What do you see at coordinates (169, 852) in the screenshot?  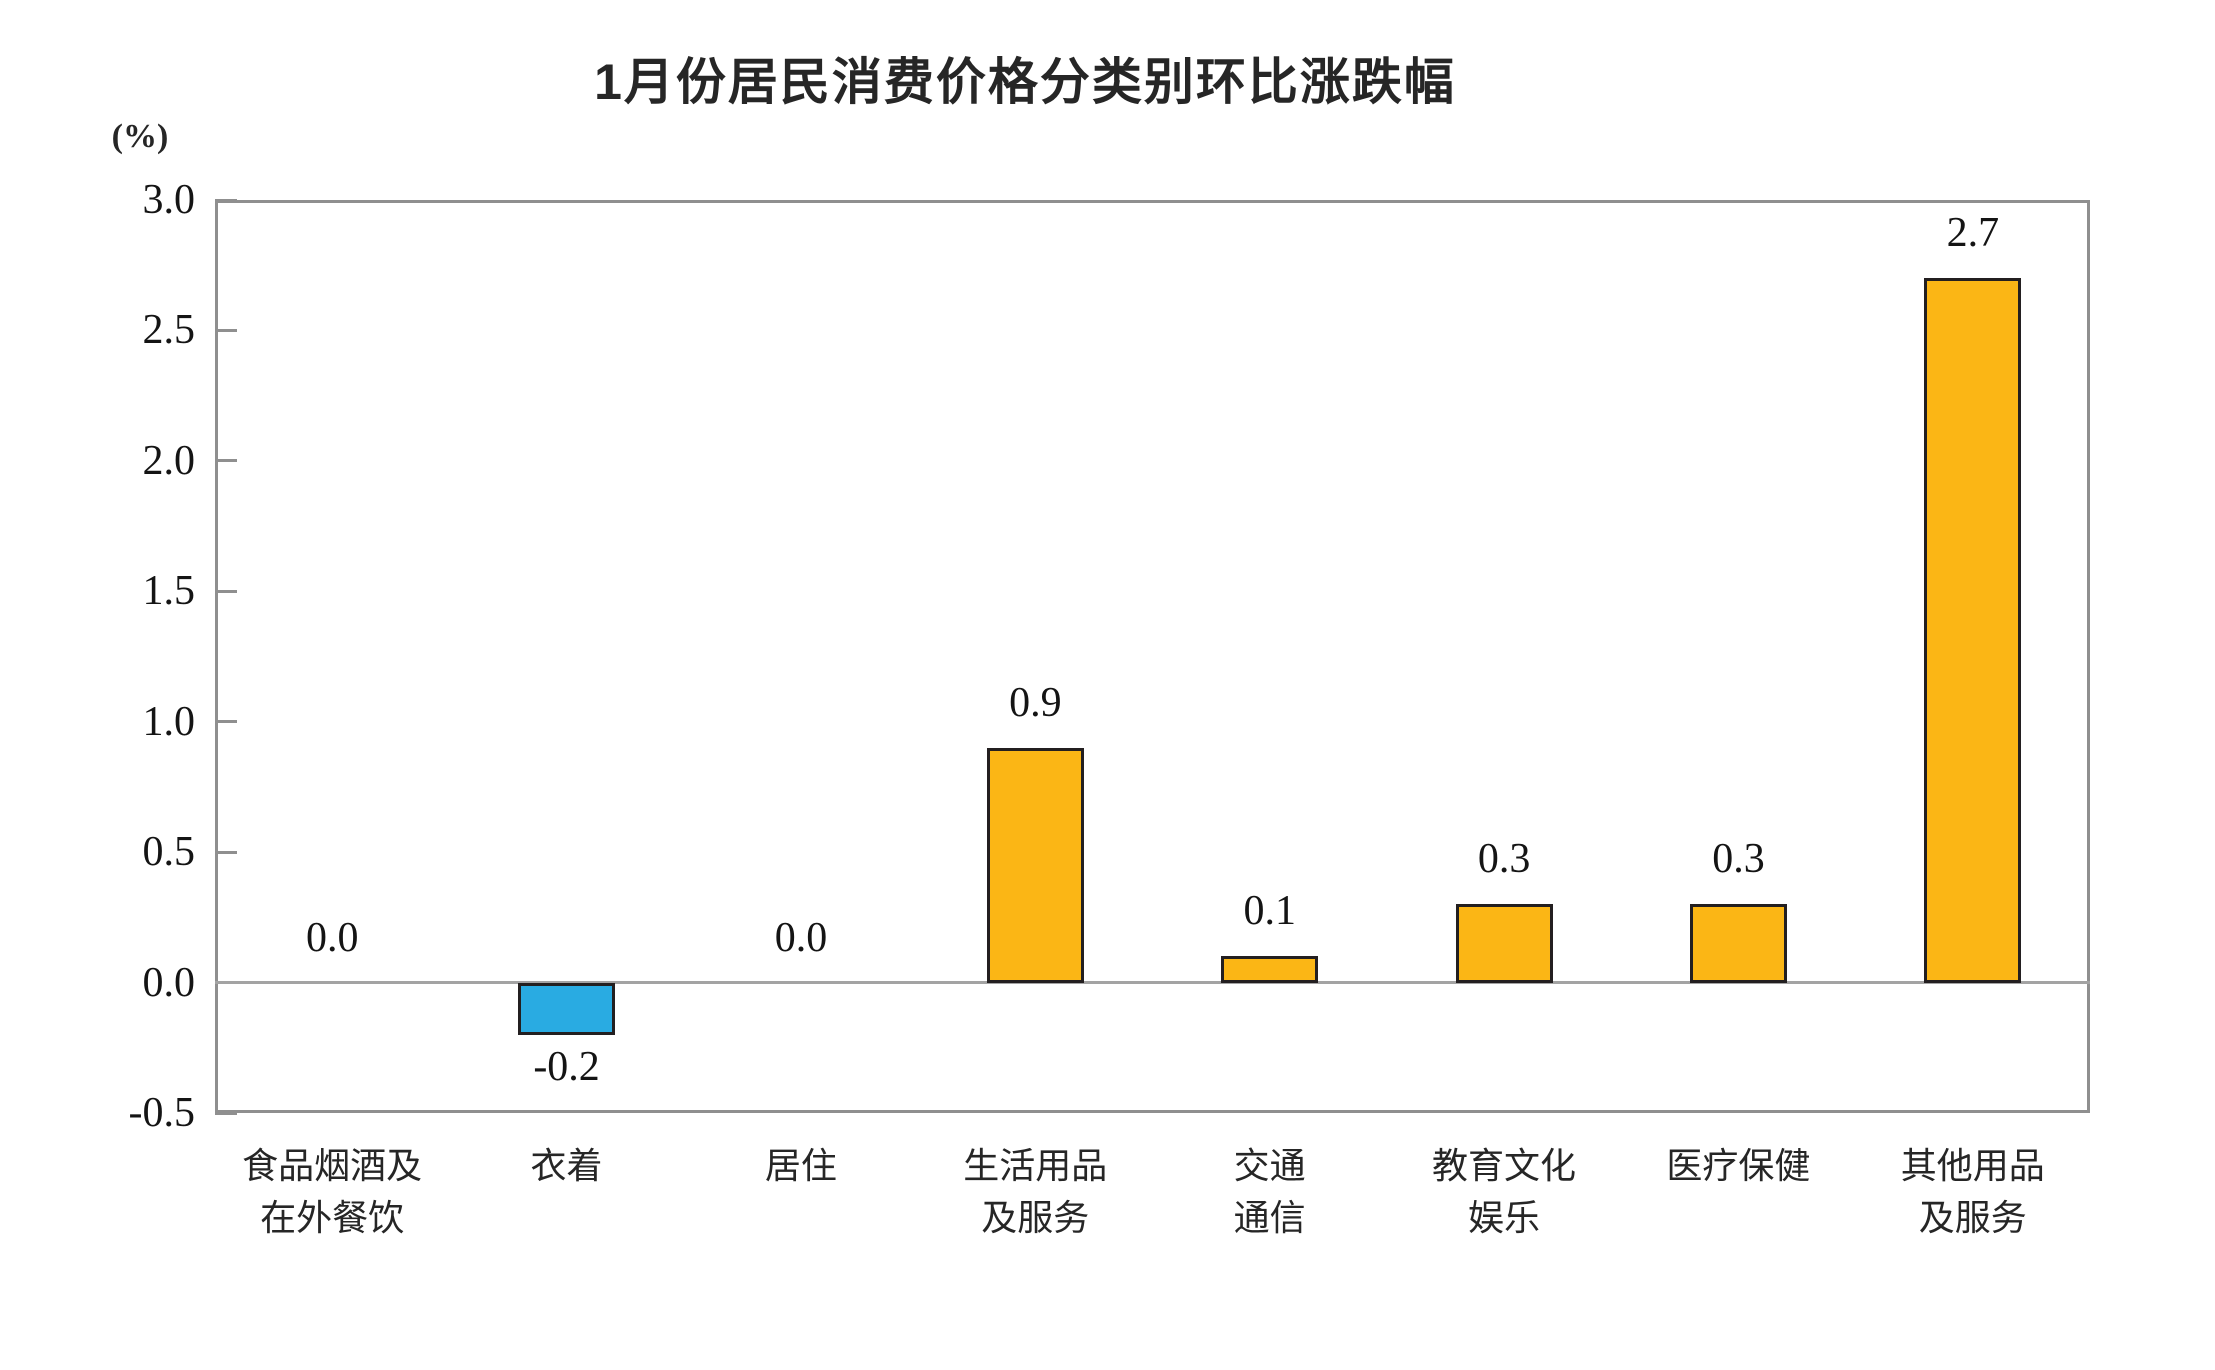 I see `y-tick-label: 0.5` at bounding box center [169, 852].